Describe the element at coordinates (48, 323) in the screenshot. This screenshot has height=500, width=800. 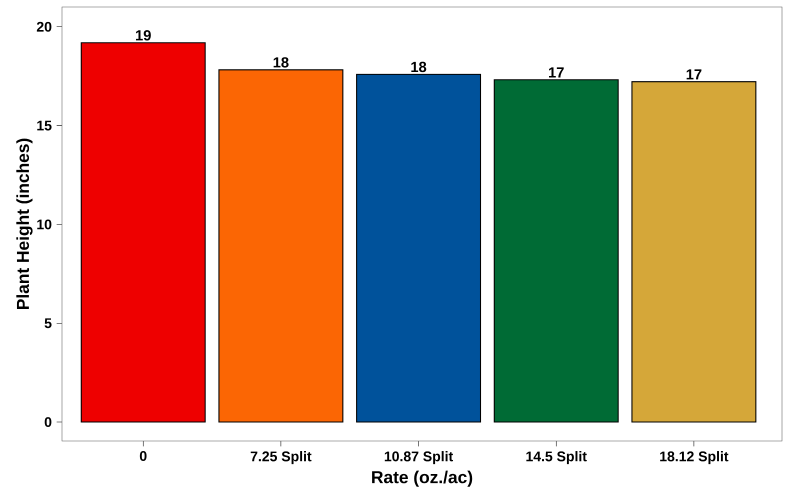
I see `y-tick-label: 5` at that location.